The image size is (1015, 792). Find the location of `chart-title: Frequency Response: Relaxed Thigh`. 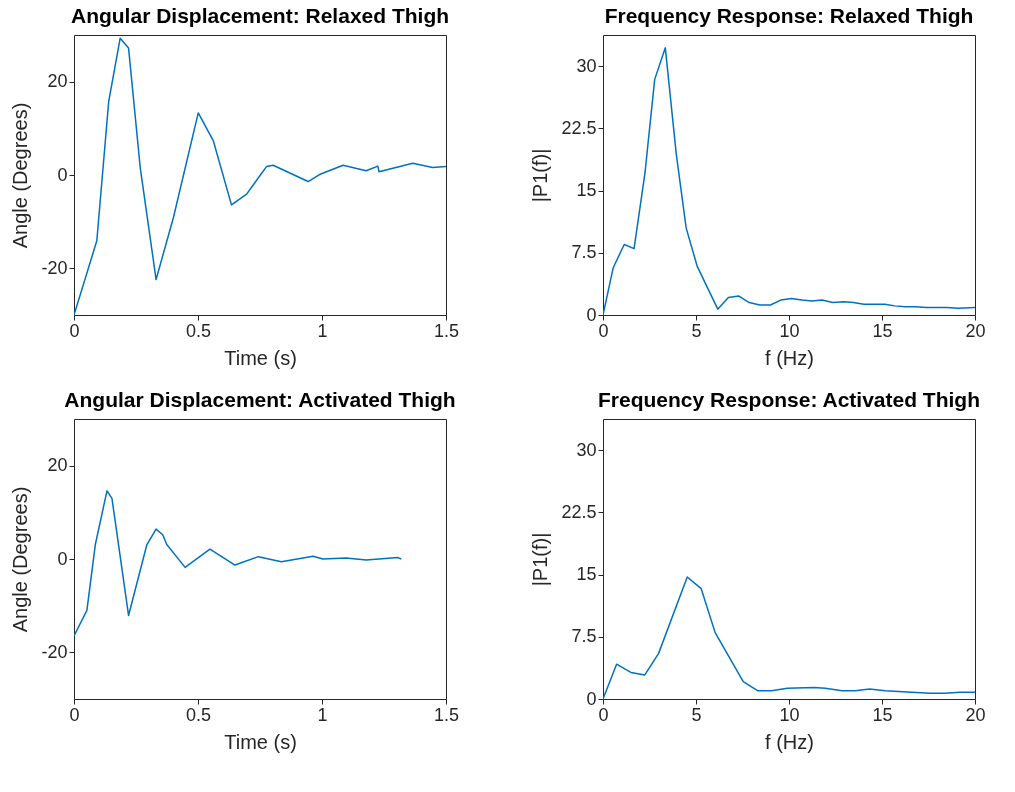

chart-title: Frequency Response: Relaxed Thigh is located at coordinates (789, 15).